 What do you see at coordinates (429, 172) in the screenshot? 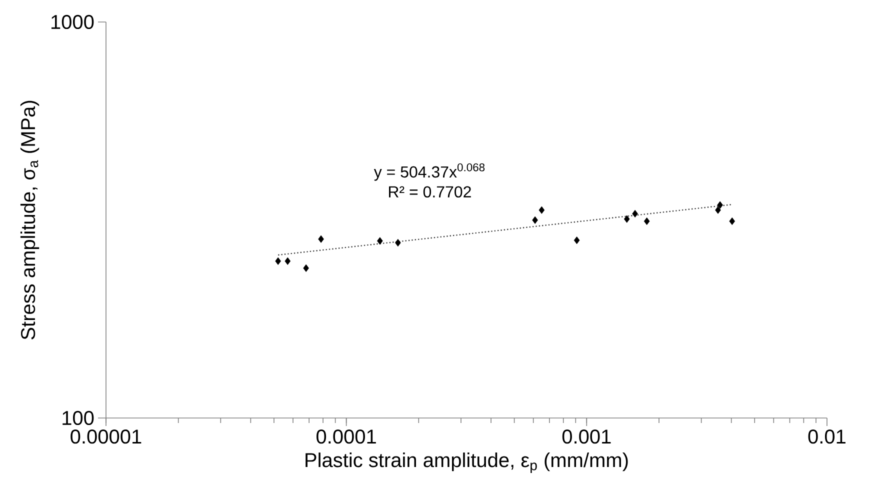
I see `annotation: y = 504.37x$^{0.068}$` at bounding box center [429, 172].